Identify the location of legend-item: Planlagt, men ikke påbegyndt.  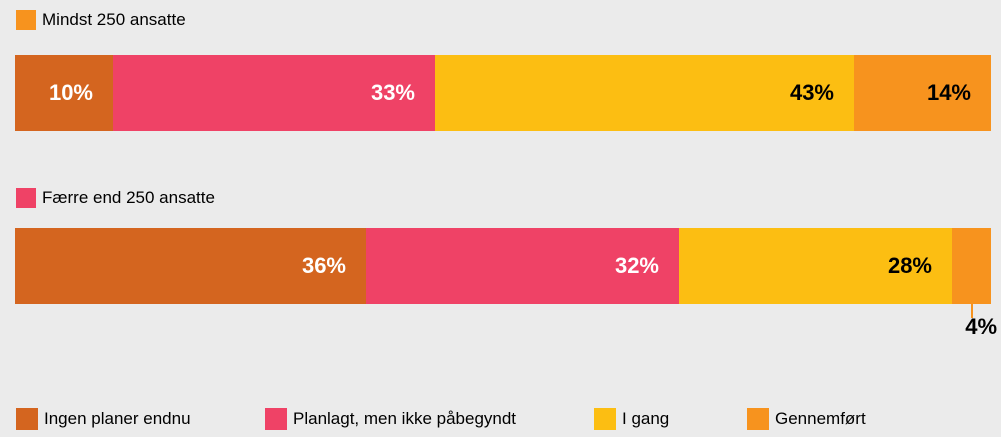
(390, 419).